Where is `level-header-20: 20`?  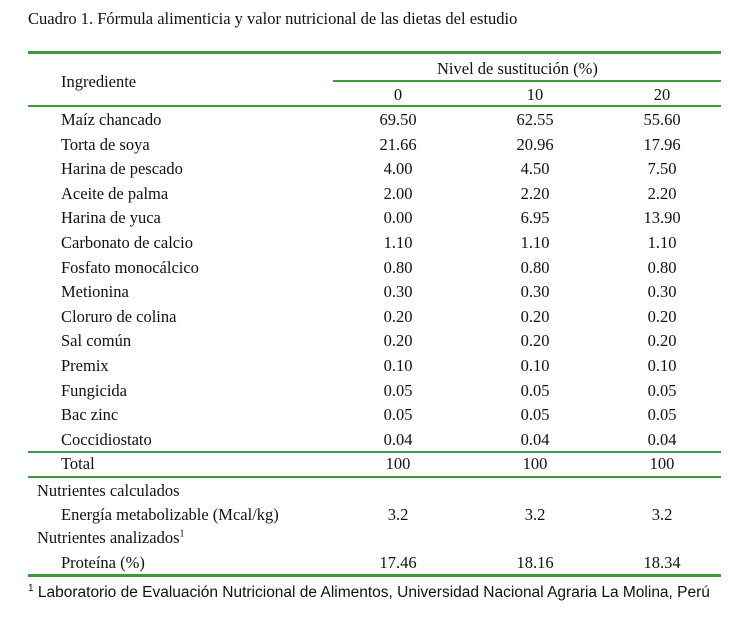
level-header-20: 20 is located at coordinates (662, 94).